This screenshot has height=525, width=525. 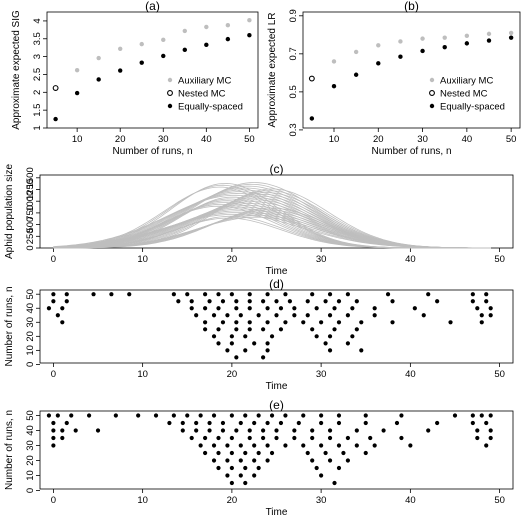 What do you see at coordinates (30, 490) in the screenshot?
I see `y-tick-label: 0` at bounding box center [30, 490].